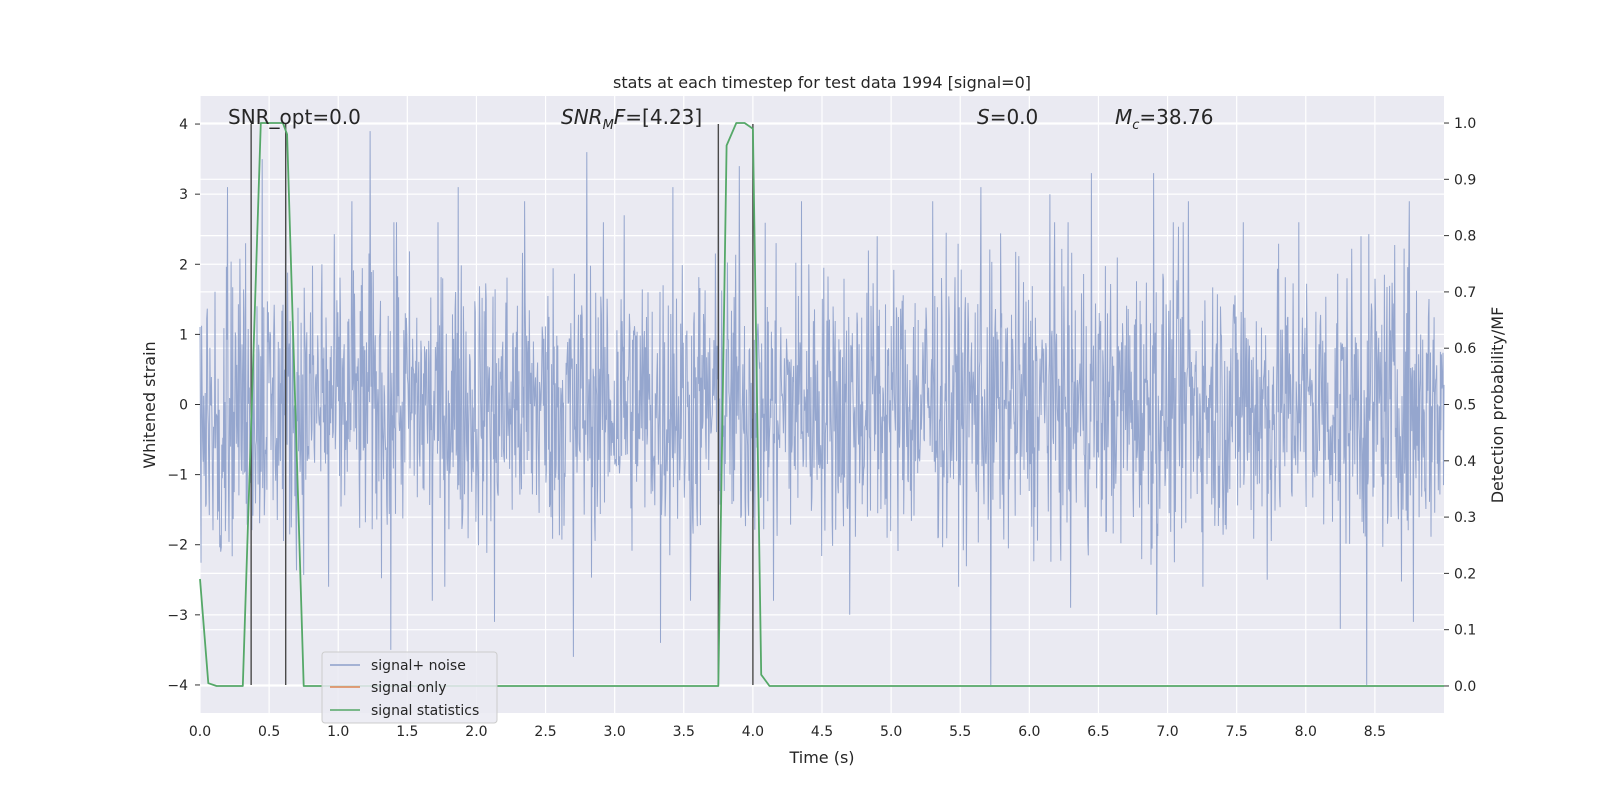  What do you see at coordinates (1465, 631) in the screenshot?
I see `y-right-tick-label: 0.1` at bounding box center [1465, 631].